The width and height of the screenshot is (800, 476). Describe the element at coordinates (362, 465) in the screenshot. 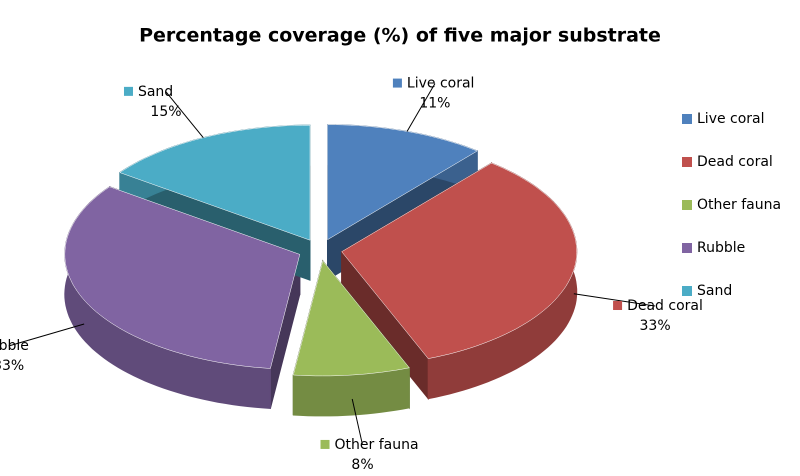

I see `data-label-value: 8%` at that location.